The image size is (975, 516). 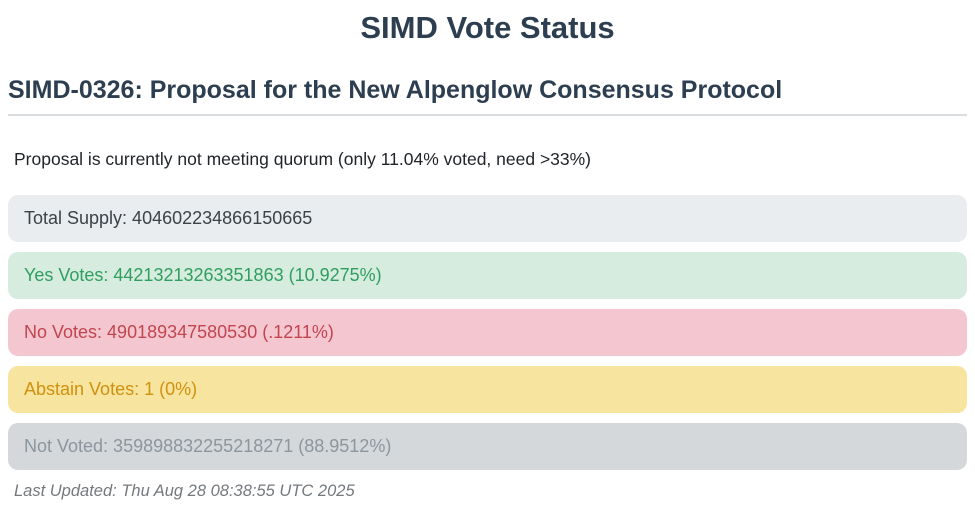 I want to click on no-votes-bar: No Votes: 490189347580530 (.1211%), so click(x=487, y=332).